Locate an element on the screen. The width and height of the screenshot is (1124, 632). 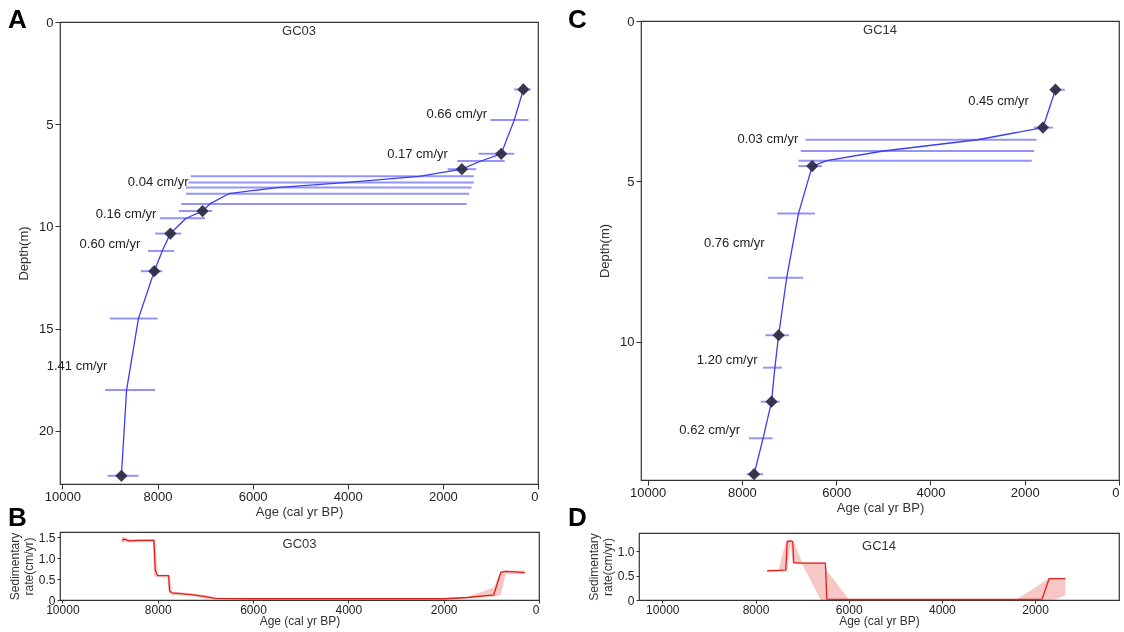
annotation: 0.66 cm/yr is located at coordinates (457, 113).